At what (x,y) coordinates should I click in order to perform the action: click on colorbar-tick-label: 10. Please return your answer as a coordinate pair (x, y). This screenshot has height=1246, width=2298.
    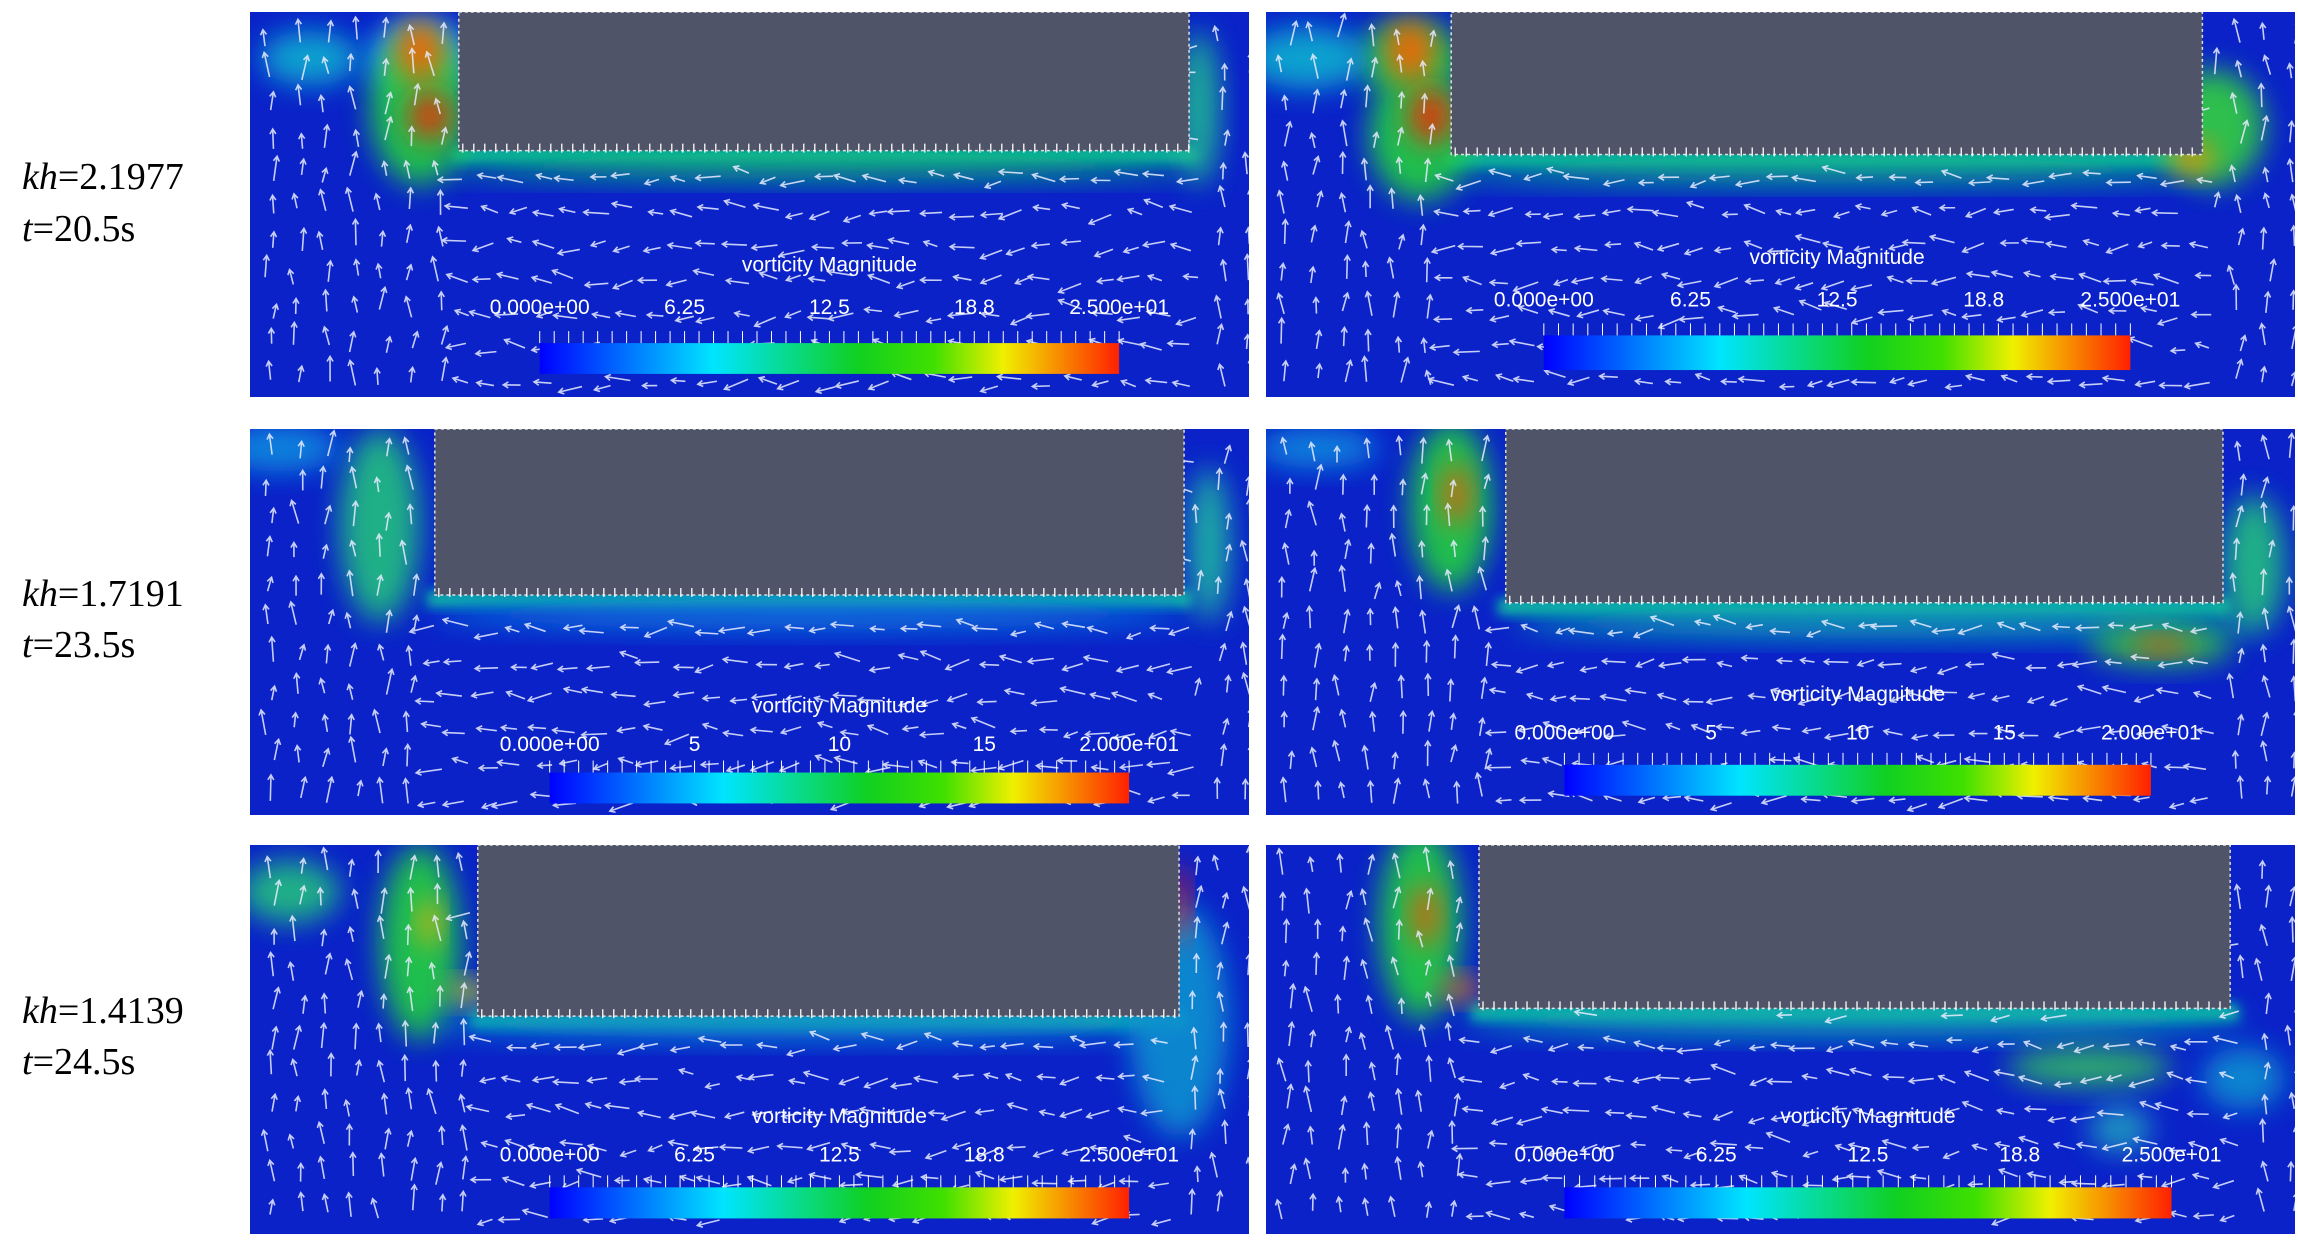
    Looking at the image, I should click on (1857, 732).